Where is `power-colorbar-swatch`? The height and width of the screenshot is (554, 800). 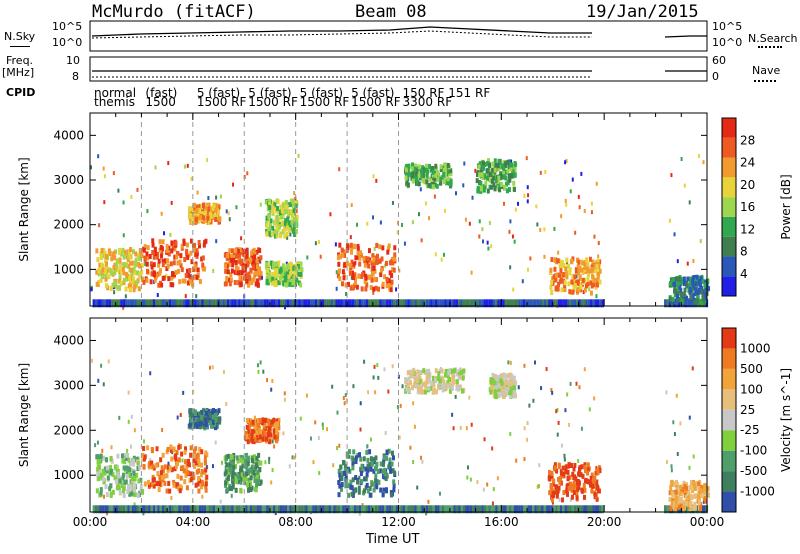
power-colorbar-swatch is located at coordinates (729, 286).